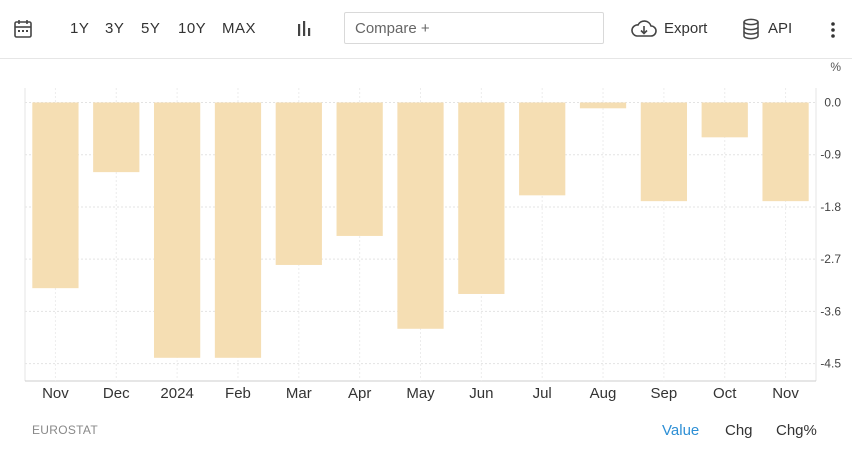  What do you see at coordinates (151, 28) in the screenshot?
I see `range-5y-button: 5Y` at bounding box center [151, 28].